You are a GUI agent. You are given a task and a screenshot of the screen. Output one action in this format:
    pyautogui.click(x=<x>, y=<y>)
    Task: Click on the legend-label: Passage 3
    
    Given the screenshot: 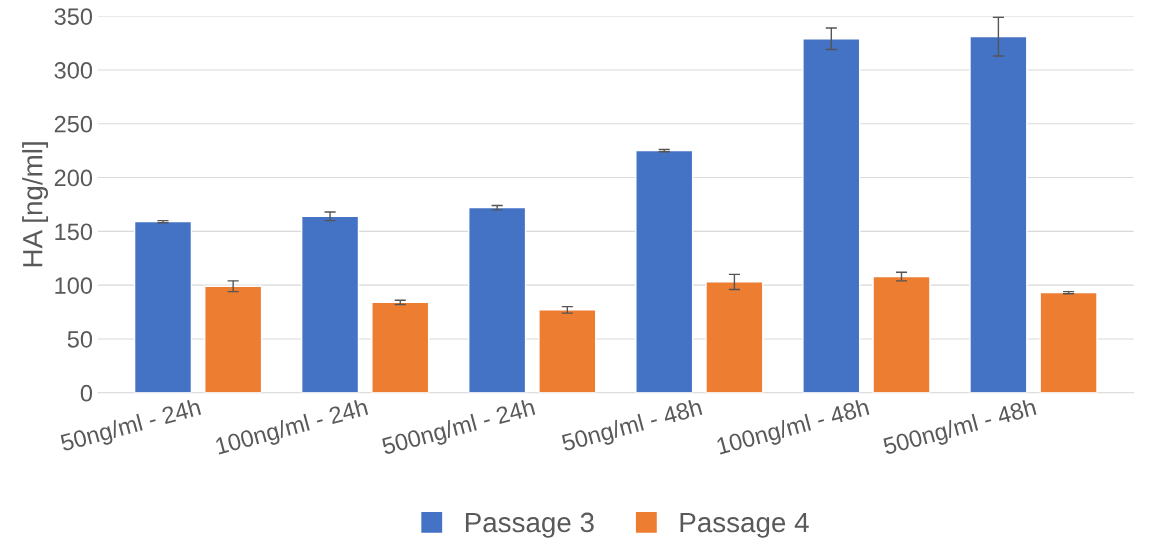 What is the action you would take?
    pyautogui.click(x=529, y=525)
    